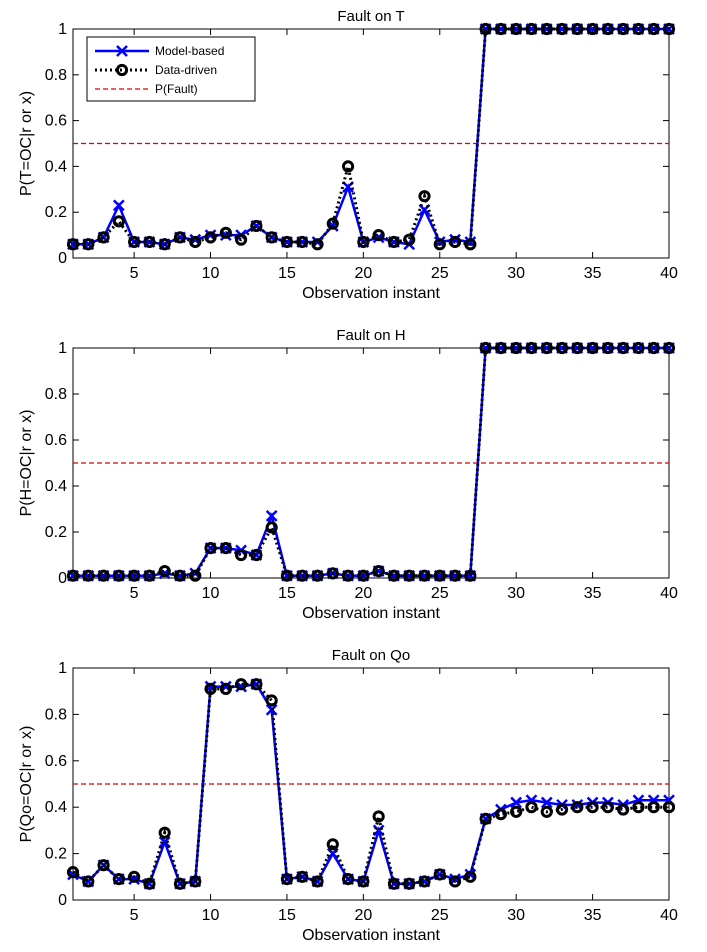  What do you see at coordinates (26, 143) in the screenshot?
I see `y-axis-label: P(T=OC|r or x)` at bounding box center [26, 143].